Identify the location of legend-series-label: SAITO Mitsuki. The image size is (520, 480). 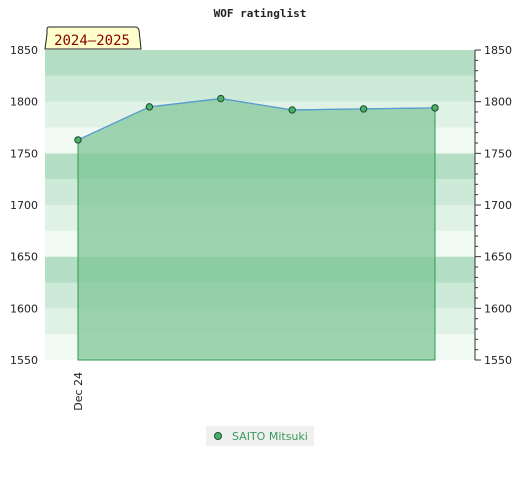
(270, 436).